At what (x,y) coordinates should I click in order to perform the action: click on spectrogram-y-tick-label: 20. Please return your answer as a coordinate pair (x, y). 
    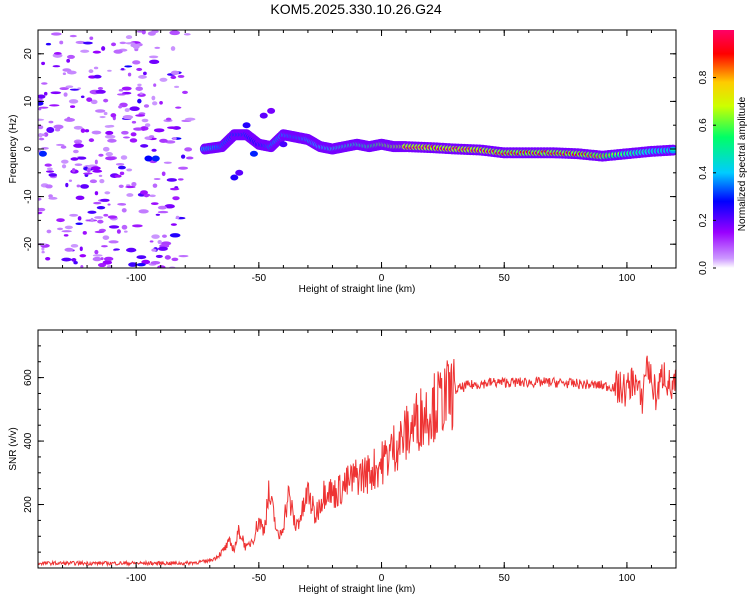
    Looking at the image, I should click on (28, 54).